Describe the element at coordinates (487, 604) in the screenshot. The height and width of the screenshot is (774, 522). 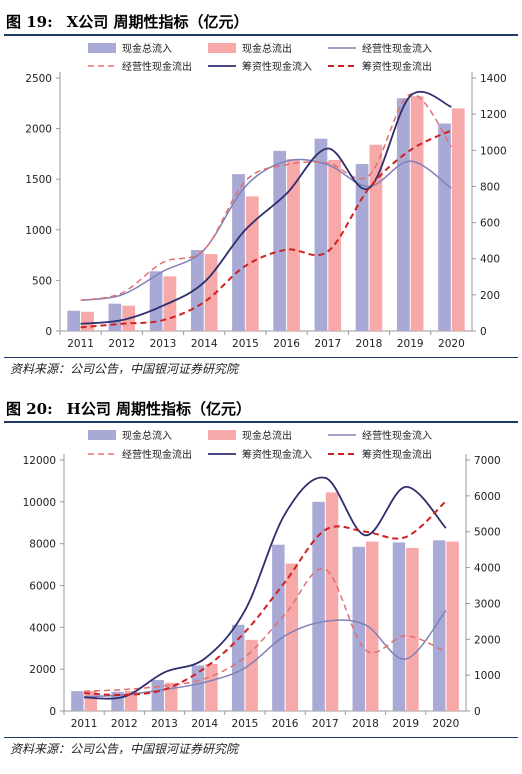
I see `y-tick-label-right-3: 3000` at that location.